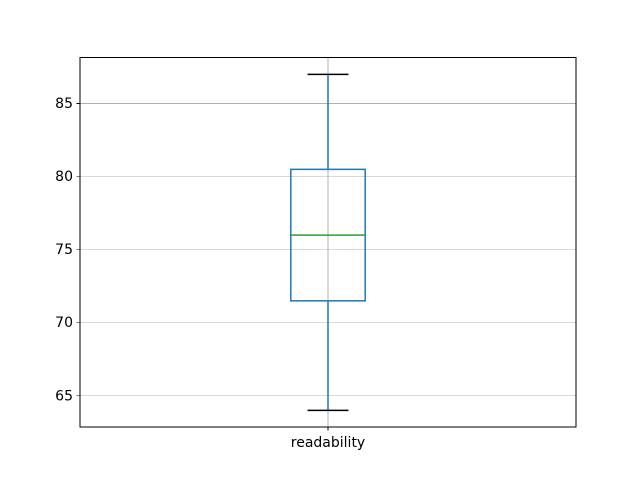 Image resolution: width=640 pixels, height=484 pixels. What do you see at coordinates (64, 396) in the screenshot?
I see `y-tick-label: 65` at bounding box center [64, 396].